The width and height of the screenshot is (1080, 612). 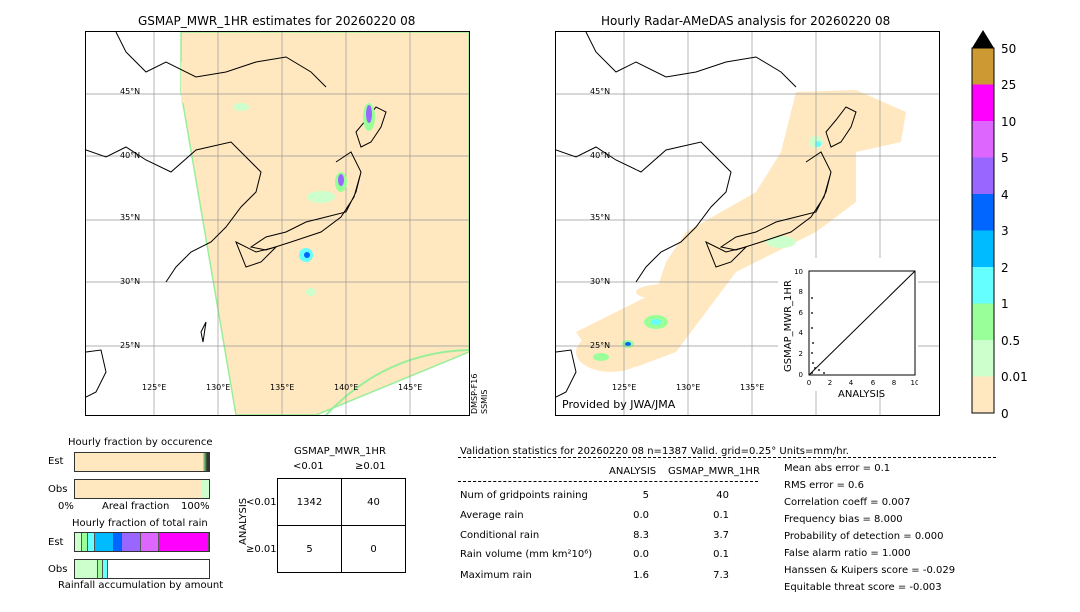 I want to click on stat-gsmap-average: 0.1, so click(x=721, y=515).